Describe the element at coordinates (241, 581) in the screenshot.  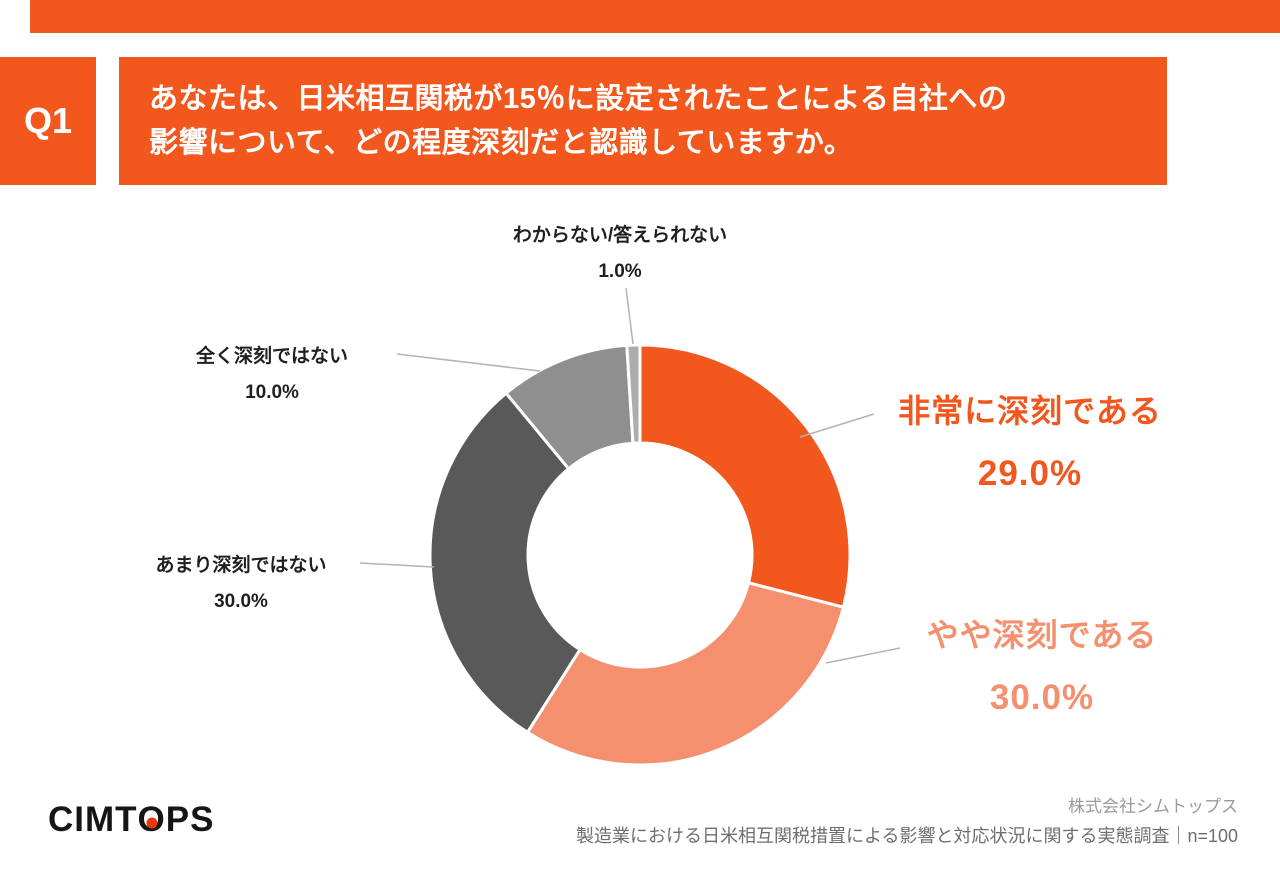
I see `callout-not-very: あまり深刻ではない 30.0%` at that location.